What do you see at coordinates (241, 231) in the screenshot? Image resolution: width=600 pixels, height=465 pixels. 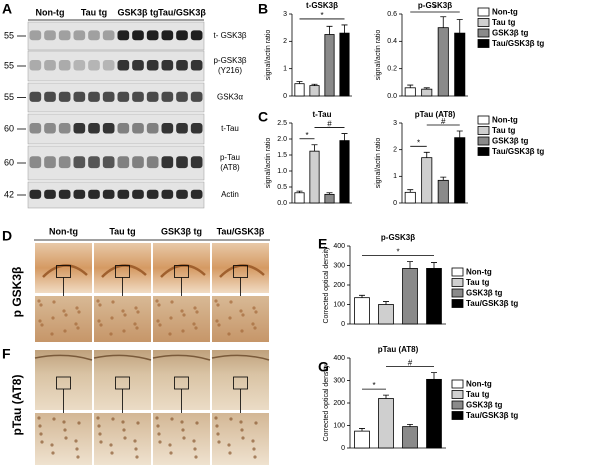 I see `histology-column-label: Tau/GSK3β` at bounding box center [241, 231].